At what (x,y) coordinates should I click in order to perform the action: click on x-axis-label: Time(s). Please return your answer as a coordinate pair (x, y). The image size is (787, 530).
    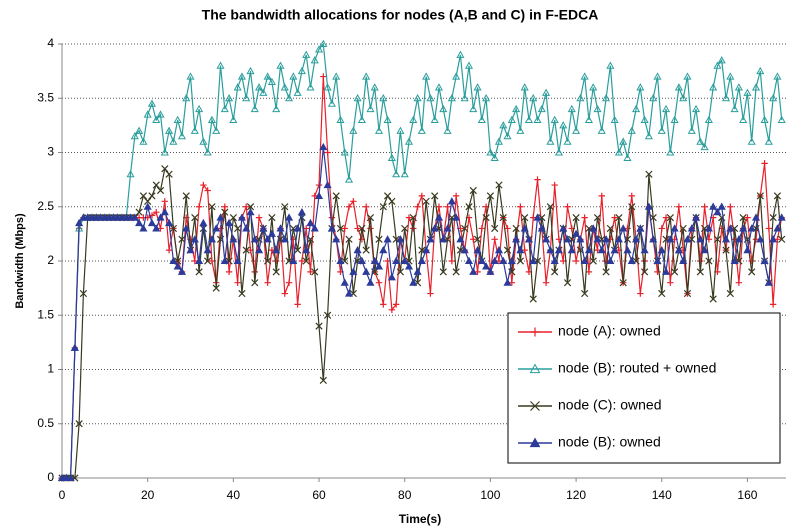
    Looking at the image, I should click on (420, 519).